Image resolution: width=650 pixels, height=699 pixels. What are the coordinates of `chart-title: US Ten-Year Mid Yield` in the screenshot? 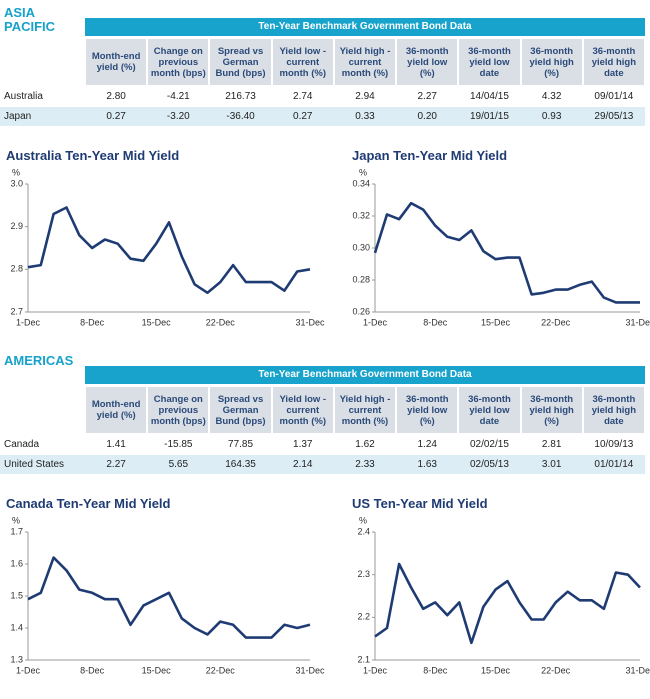 It's located at (420, 503).